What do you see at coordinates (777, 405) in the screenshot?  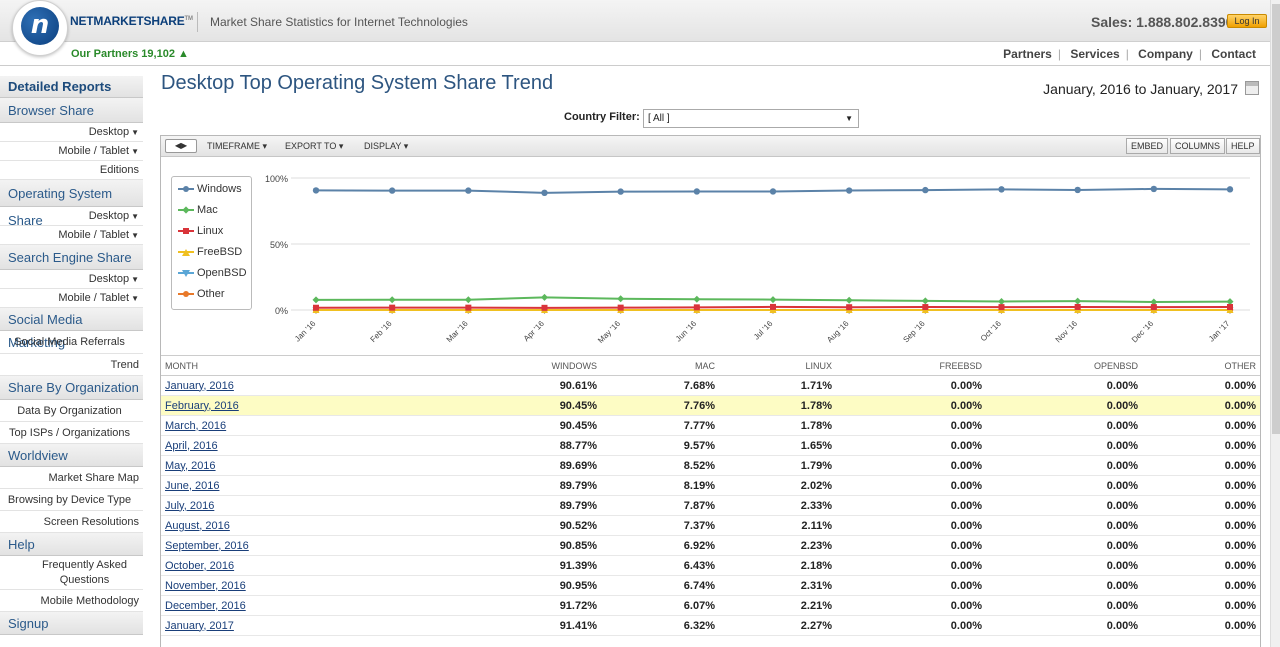 I see `value-cell-linux: 1.78%` at bounding box center [777, 405].